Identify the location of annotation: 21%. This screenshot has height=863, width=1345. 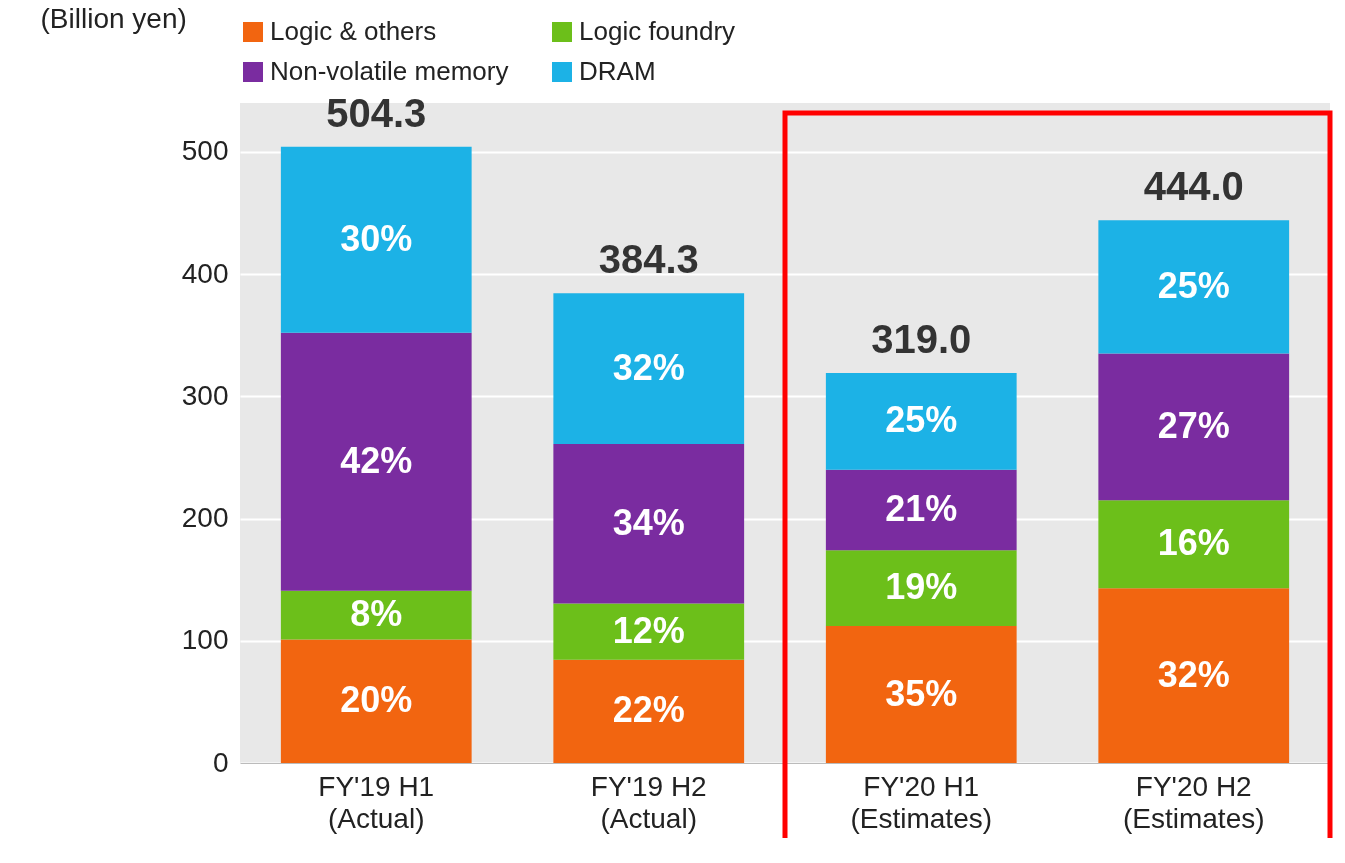
(921, 508).